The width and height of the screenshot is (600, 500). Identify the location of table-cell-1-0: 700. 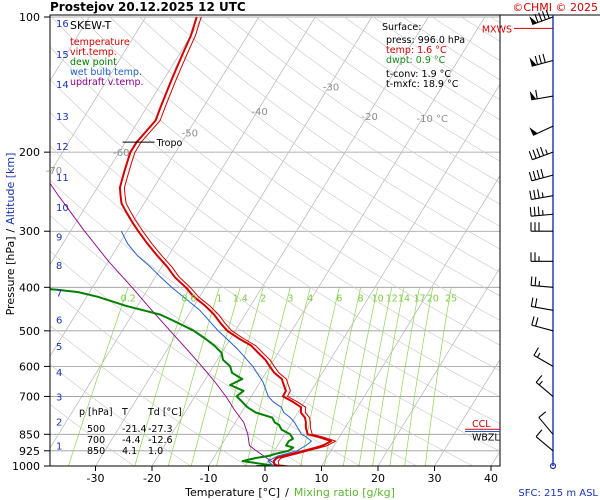
(96, 440).